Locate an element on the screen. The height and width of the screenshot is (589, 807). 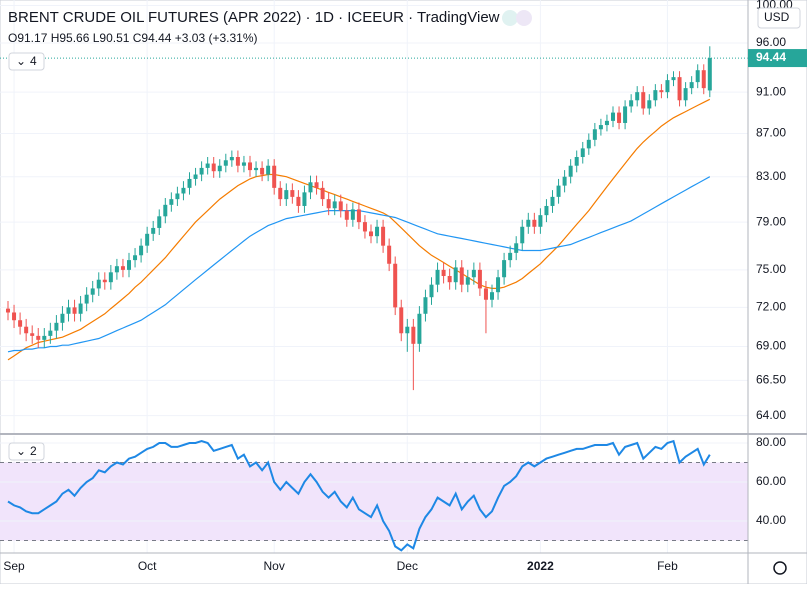
rsi-band is located at coordinates (374, 501).